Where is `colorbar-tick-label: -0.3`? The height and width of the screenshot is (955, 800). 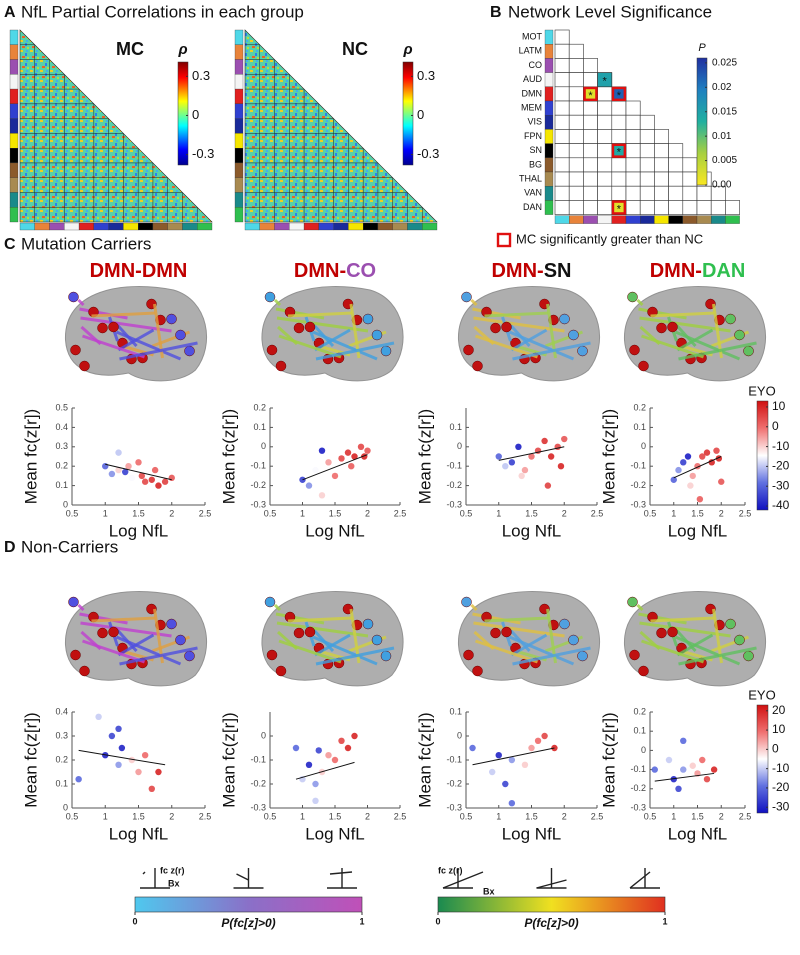
colorbar-tick-label: -0.3 is located at coordinates (428, 153).